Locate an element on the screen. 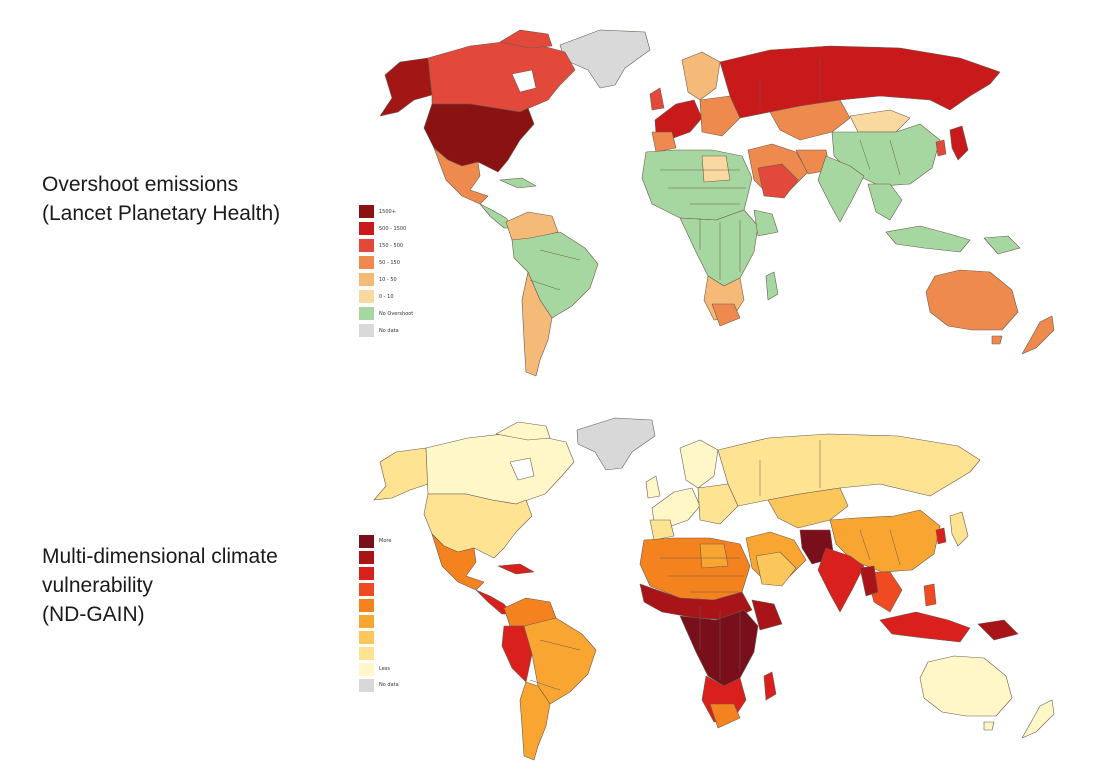  legend-label: 150 - 500 is located at coordinates (391, 245).